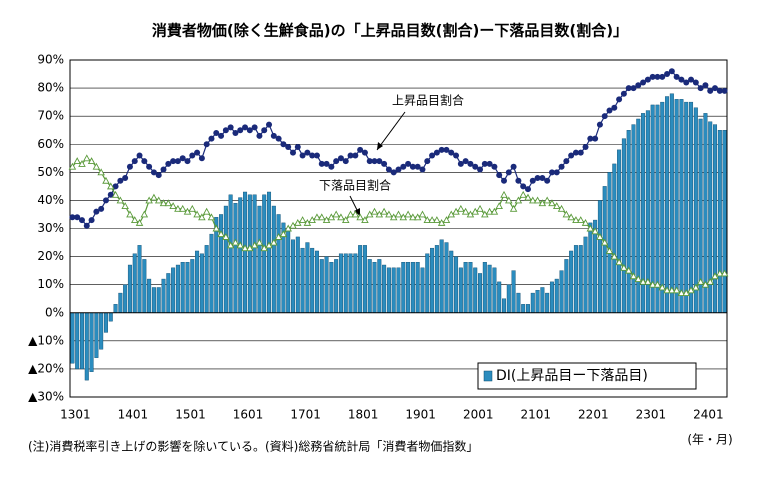 This screenshot has height=491, width=770. What do you see at coordinates (46, 397) in the screenshot?
I see `y-tick-label: ▲30%` at bounding box center [46, 397].